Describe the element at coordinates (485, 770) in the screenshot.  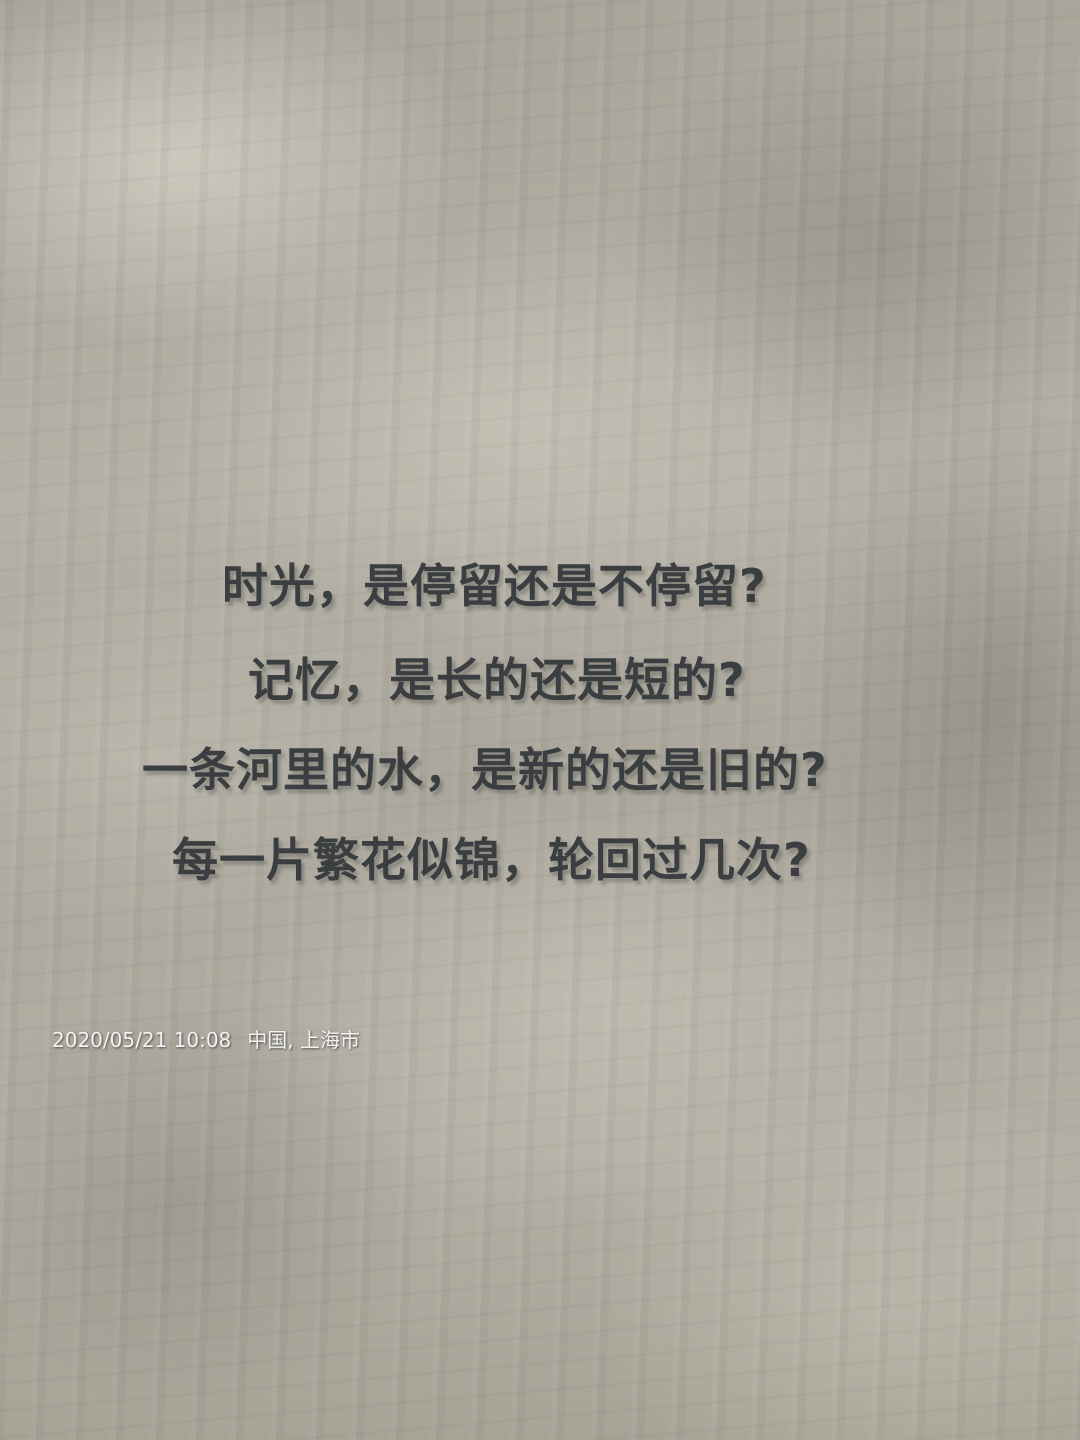
I see `poem-line-3: 一条河里的水，是新的还是旧的?` at that location.